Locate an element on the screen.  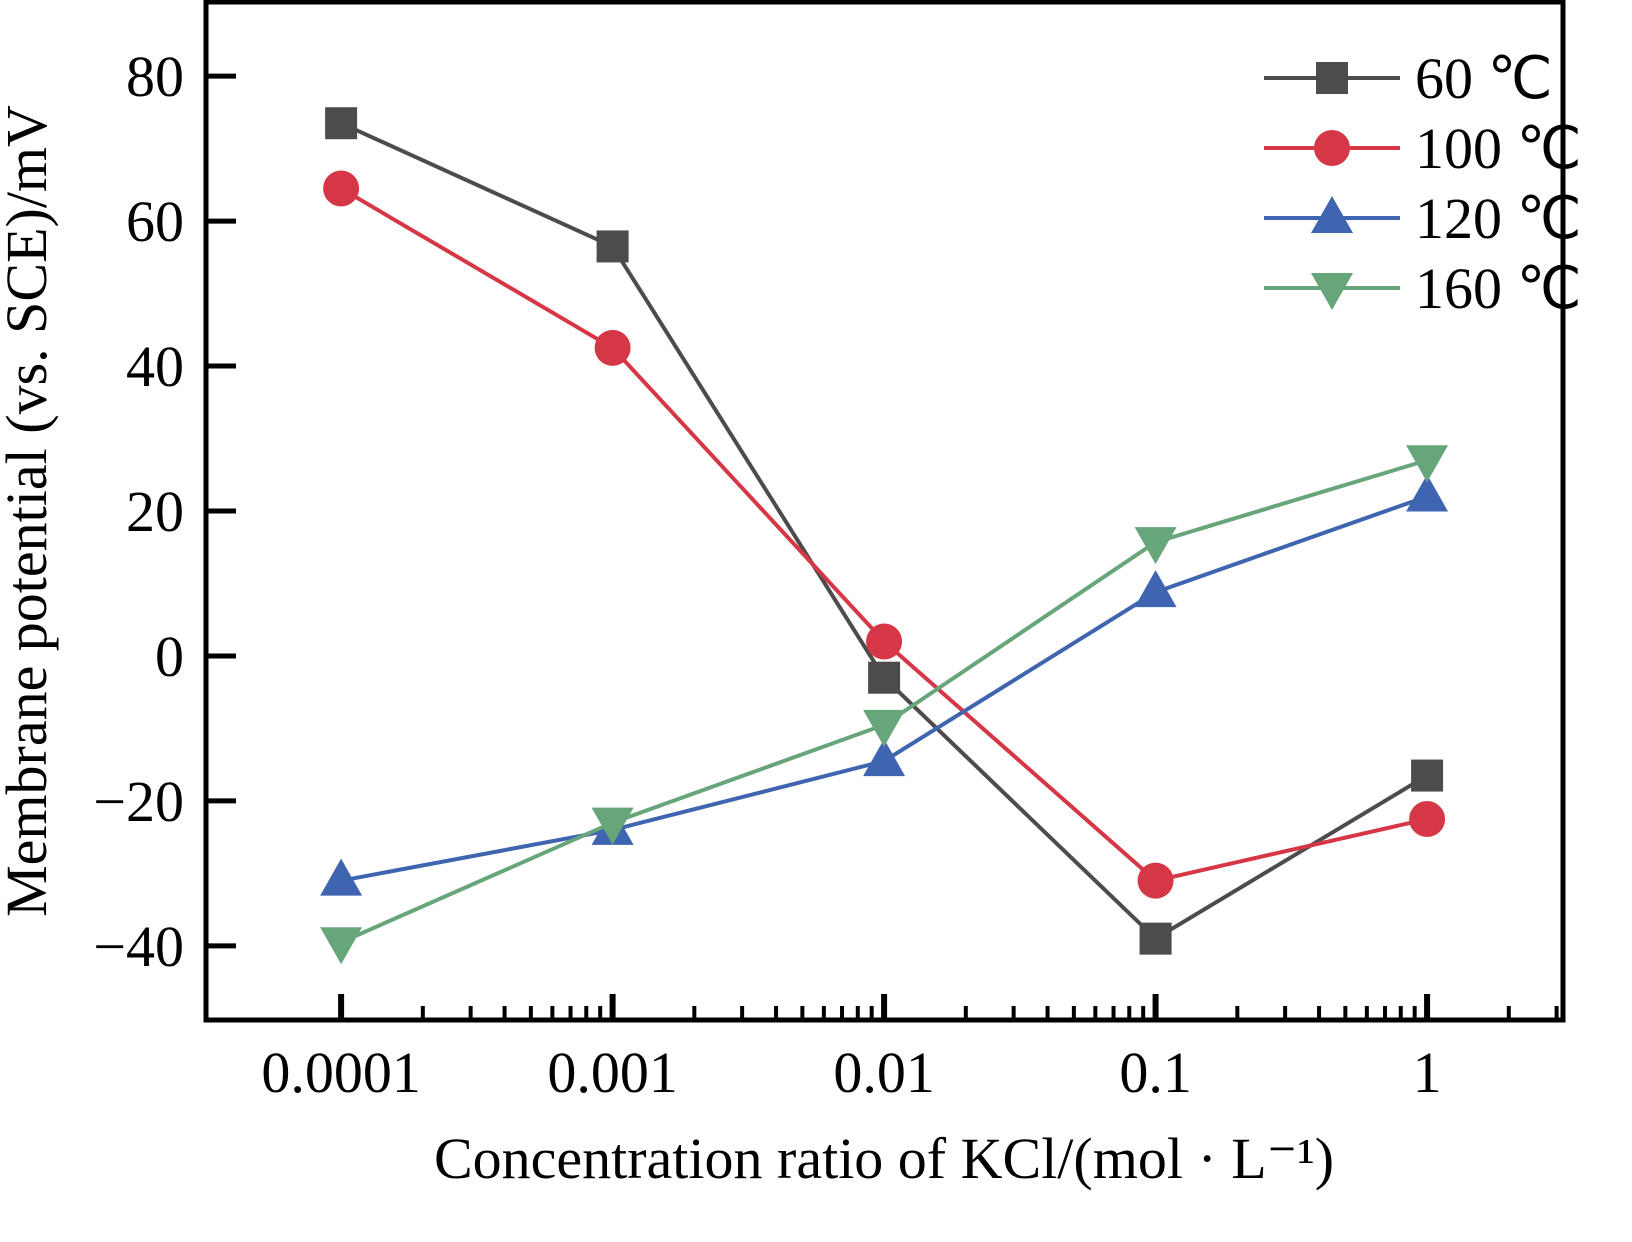
x-axis-title: Concentration ratio of KCl/(mol · L⁻¹) is located at coordinates (884, 1158).